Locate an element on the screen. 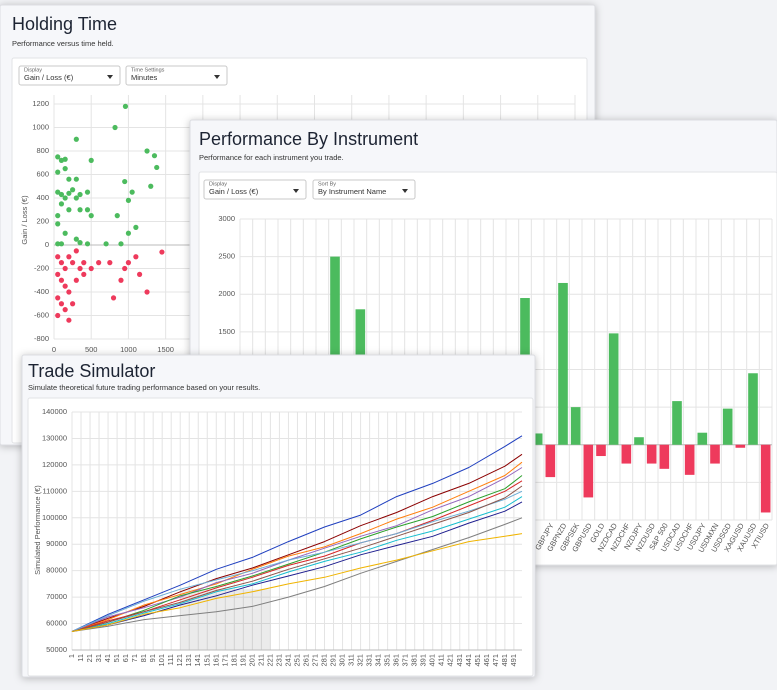 This screenshot has width=777, height=690. y-tick-label: 1200 is located at coordinates (40, 103).